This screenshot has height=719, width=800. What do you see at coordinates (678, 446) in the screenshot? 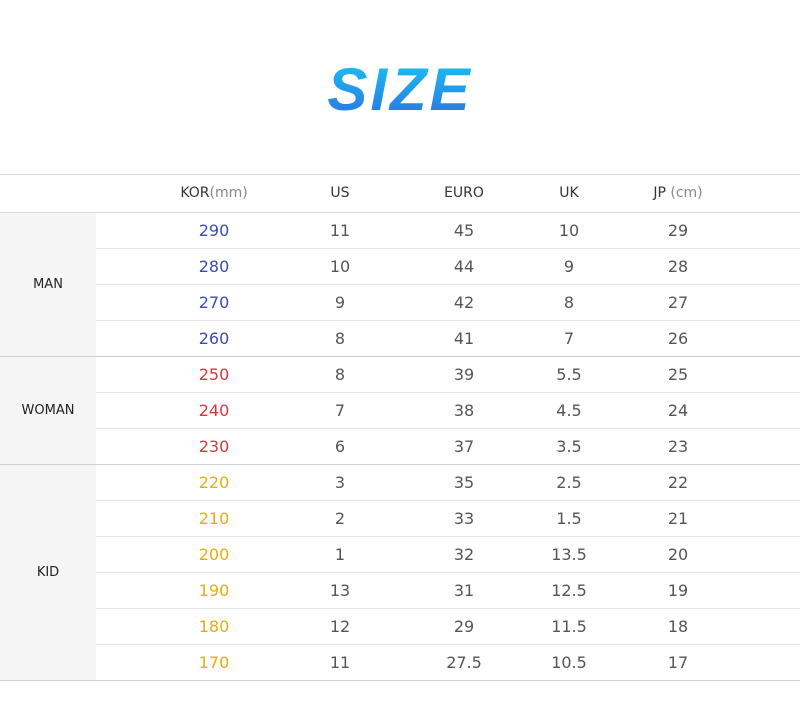
I see `cell-jp: 23` at bounding box center [678, 446].